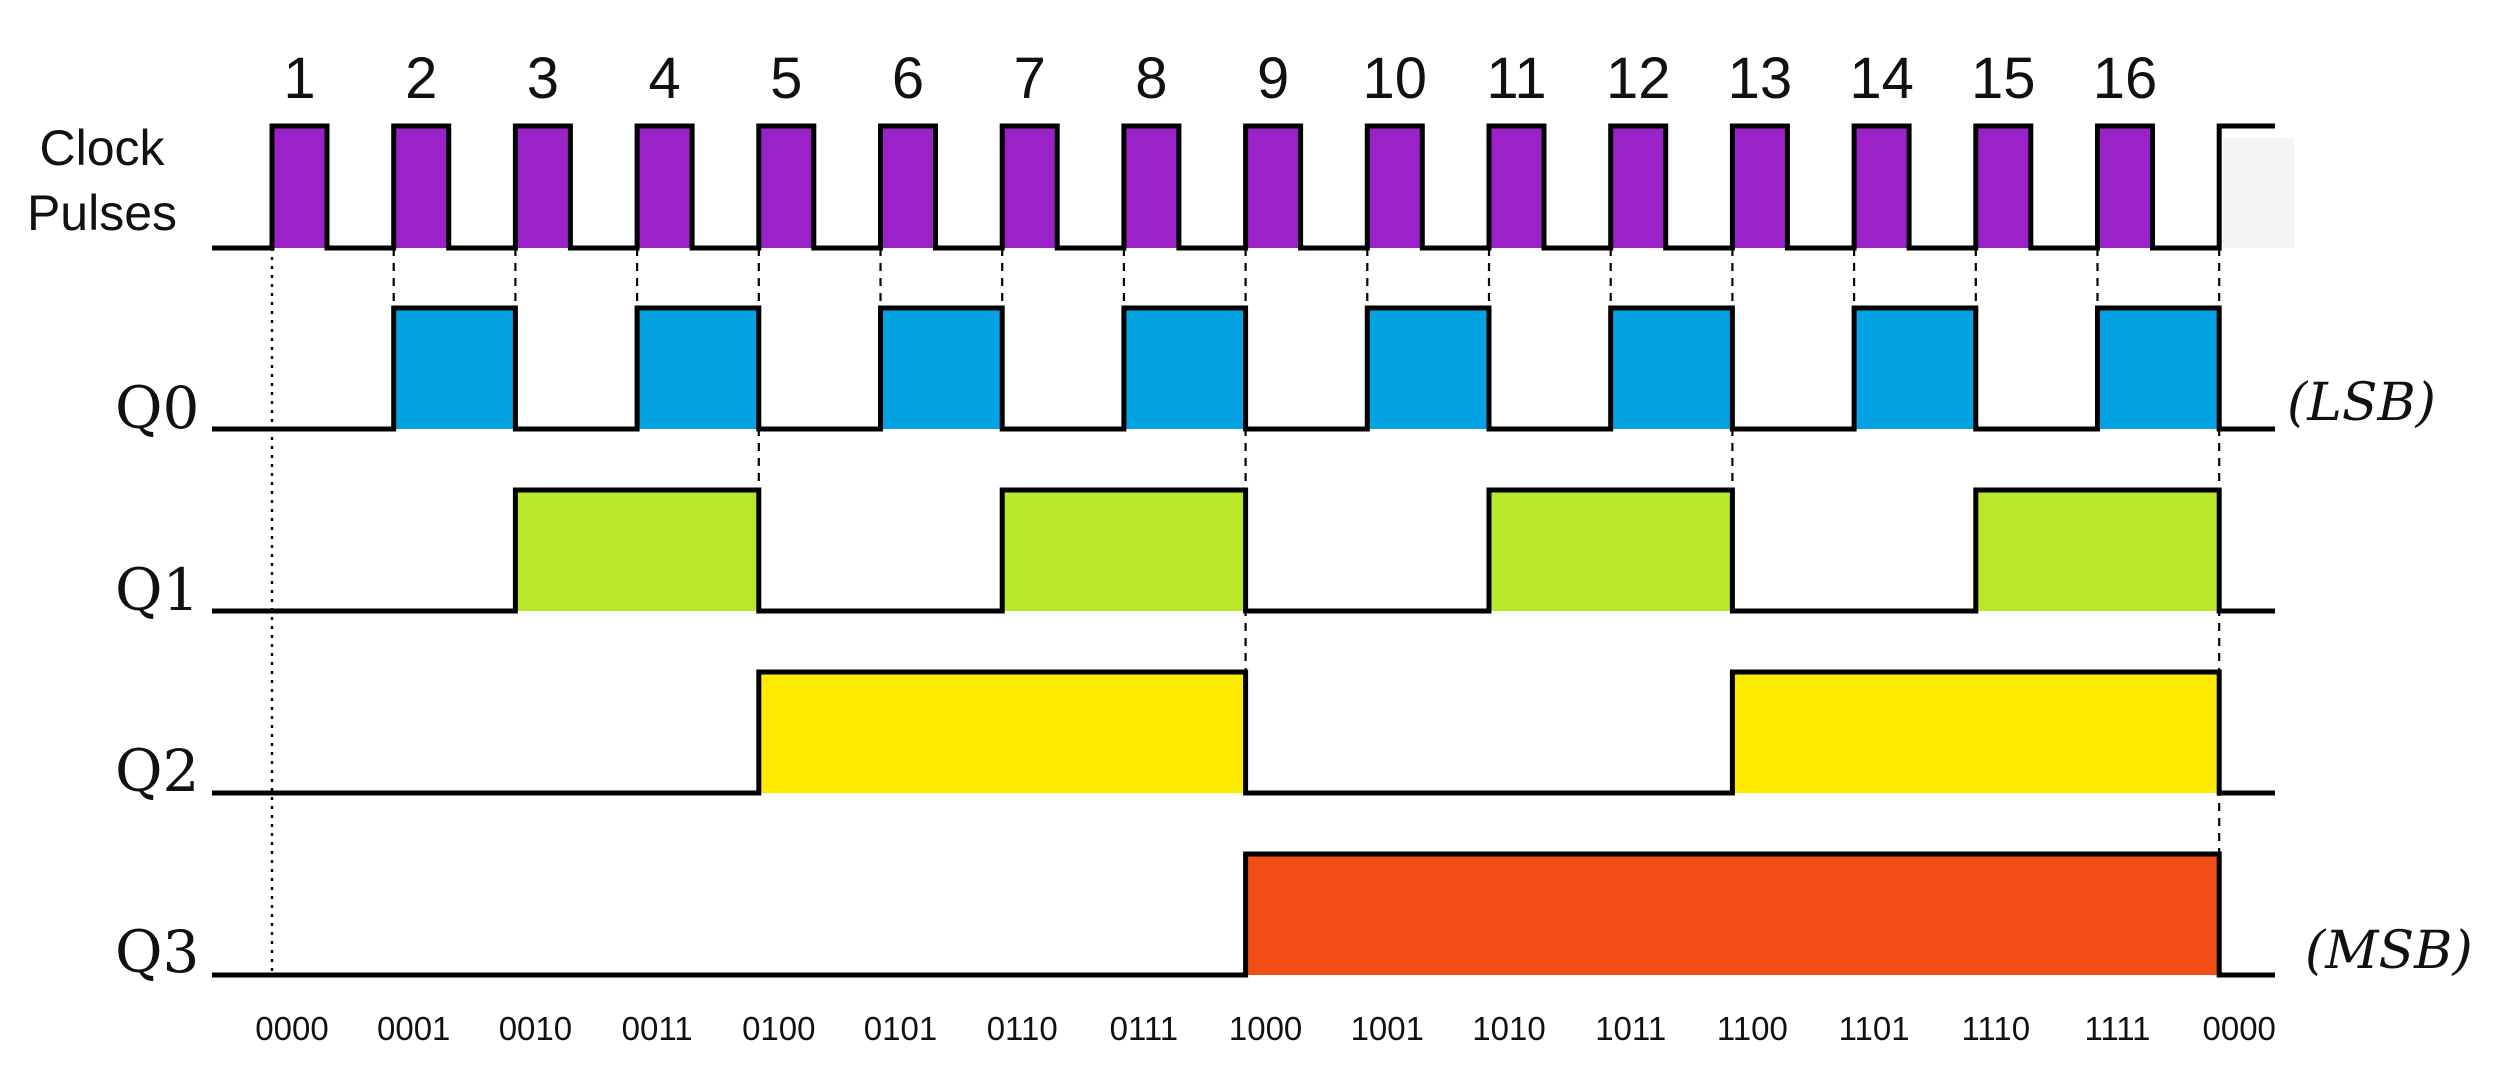 The height and width of the screenshot is (1091, 2500). I want to click on pulse-number: 4, so click(664, 78).